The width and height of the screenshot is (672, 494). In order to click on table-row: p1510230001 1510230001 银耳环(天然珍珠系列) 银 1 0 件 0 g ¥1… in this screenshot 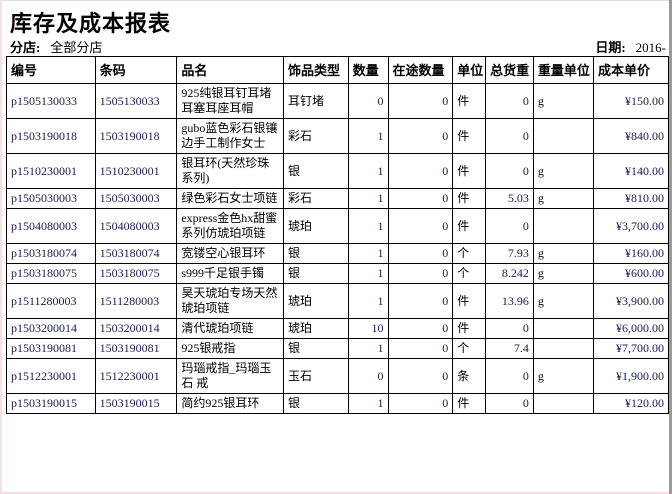, I will do `click(337, 171)`.